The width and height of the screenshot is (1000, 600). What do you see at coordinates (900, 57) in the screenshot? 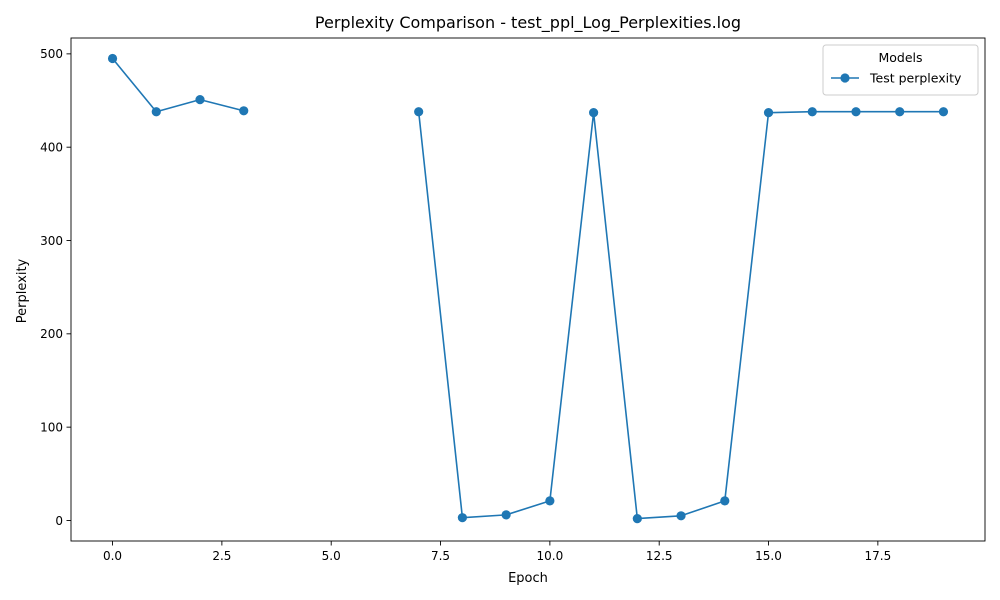
I see `legend-title: Models` at bounding box center [900, 57].